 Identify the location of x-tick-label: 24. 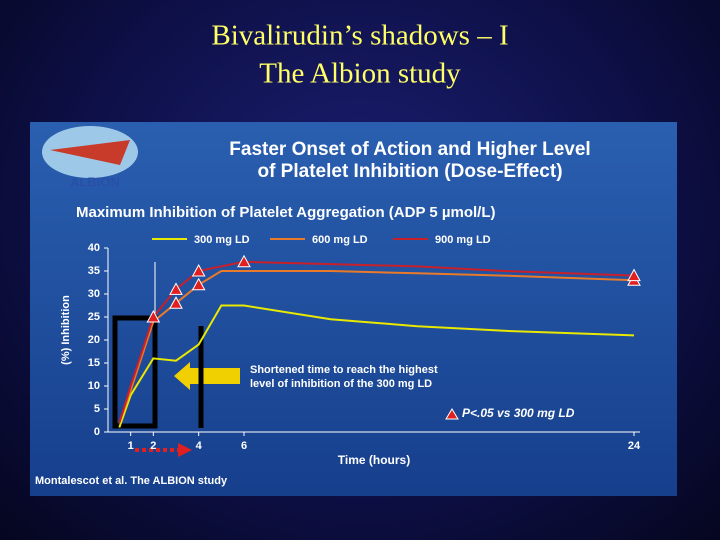
(634, 446).